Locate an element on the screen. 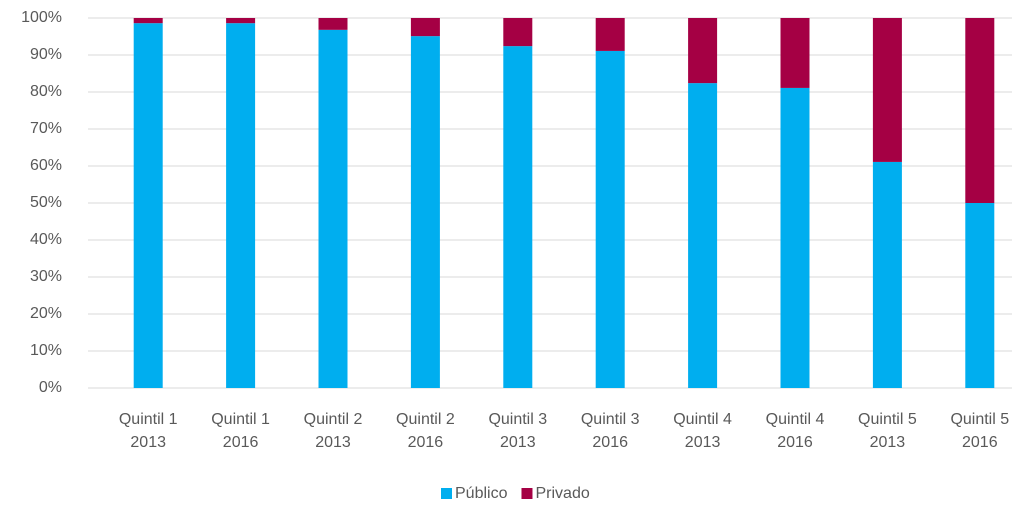 This screenshot has height=506, width=1020. y-tick-label: 40% is located at coordinates (46, 239).